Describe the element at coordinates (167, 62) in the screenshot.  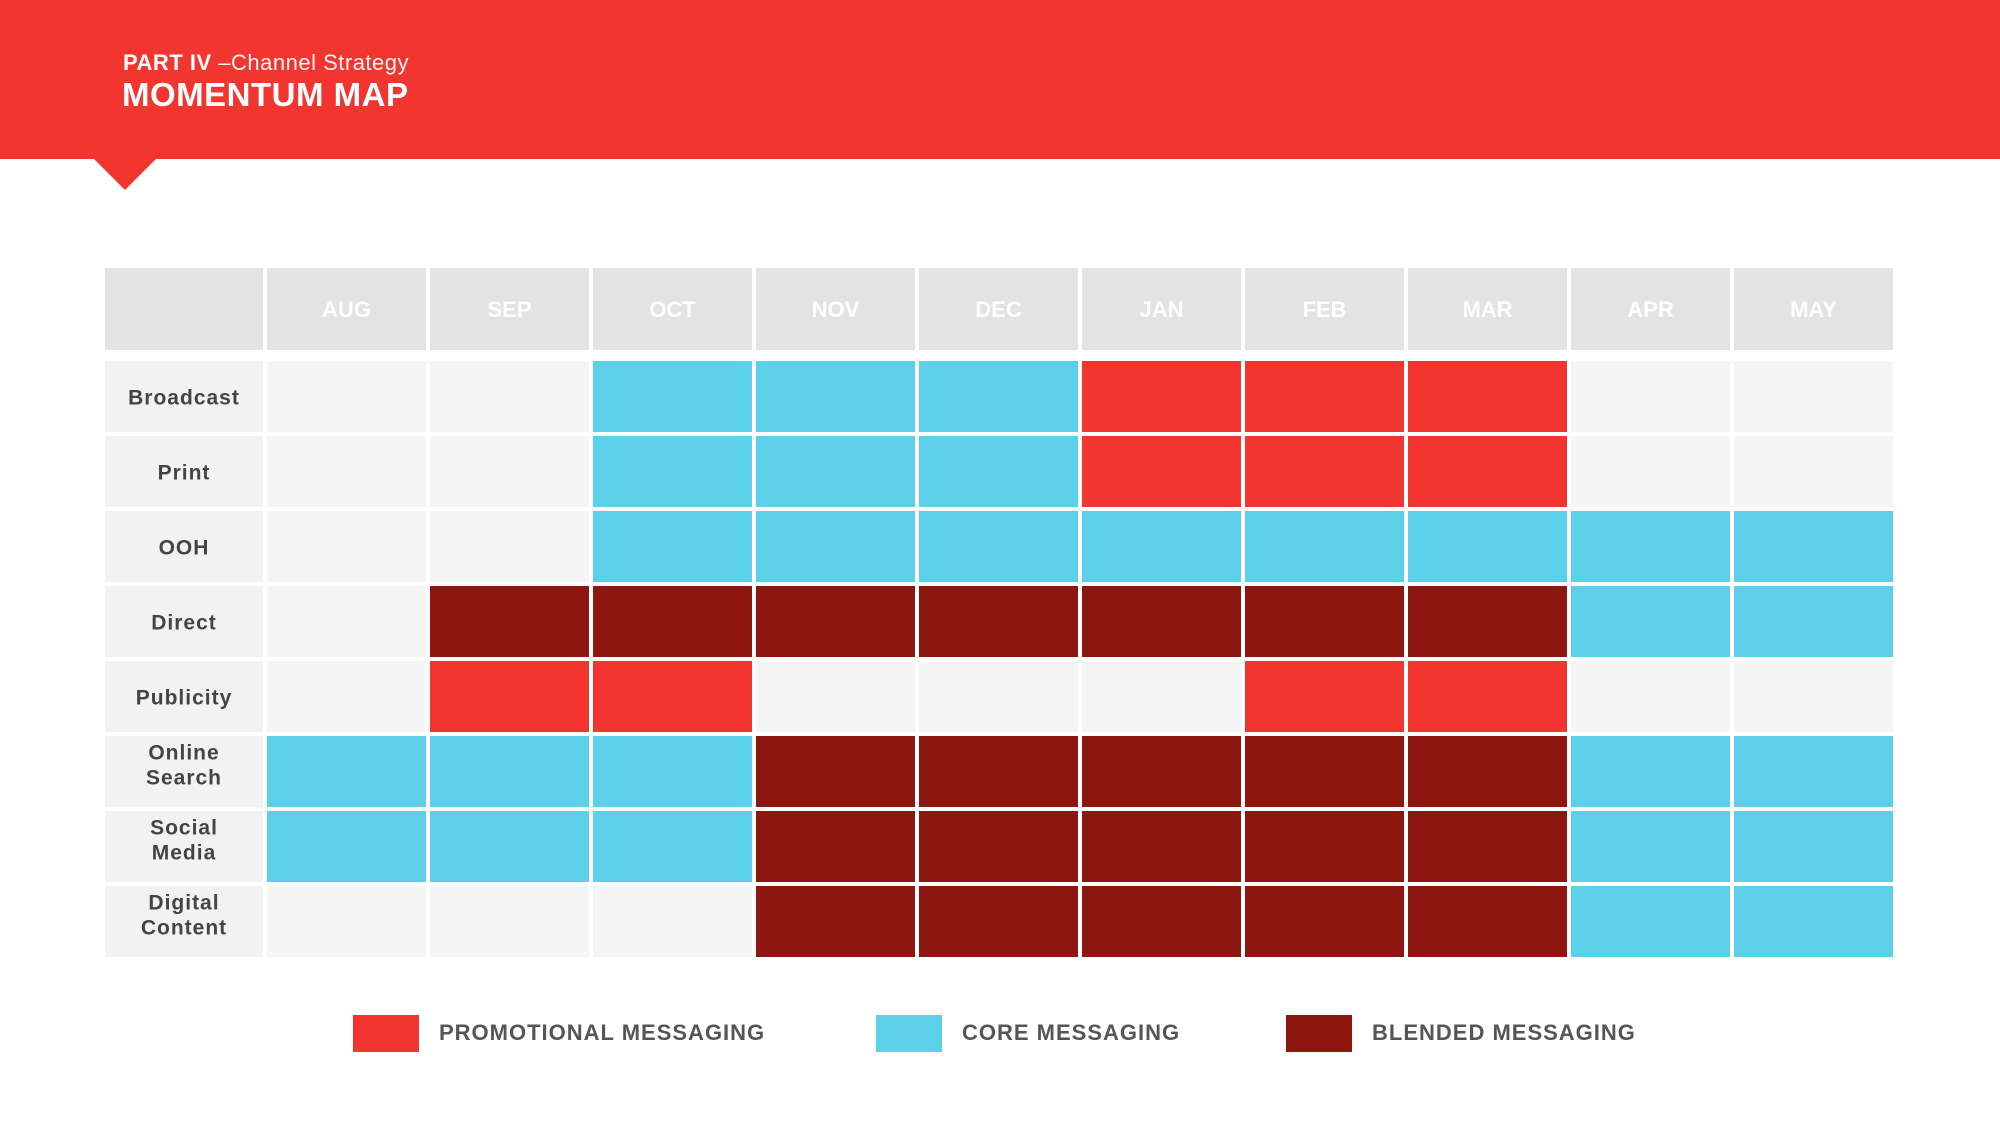
I see `part-label: PART IV` at that location.